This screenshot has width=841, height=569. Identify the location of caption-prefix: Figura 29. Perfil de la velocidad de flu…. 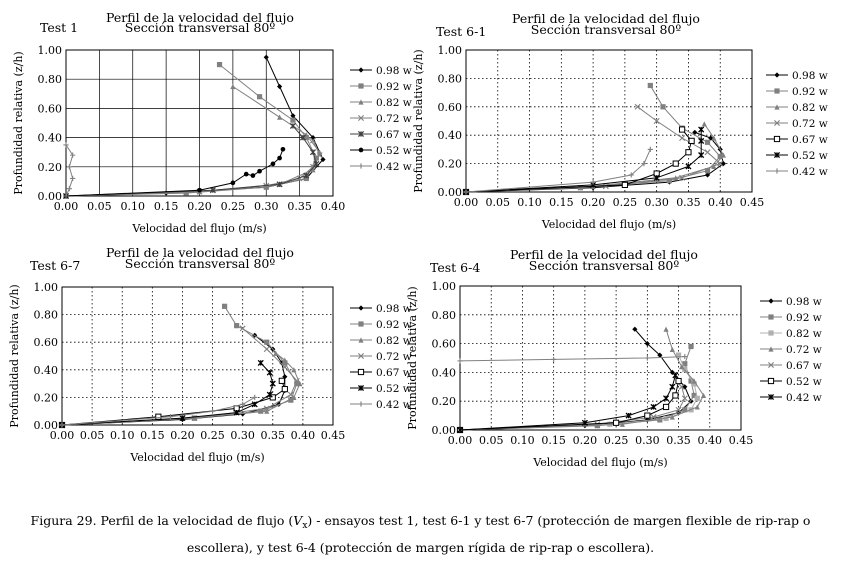
(162, 520).